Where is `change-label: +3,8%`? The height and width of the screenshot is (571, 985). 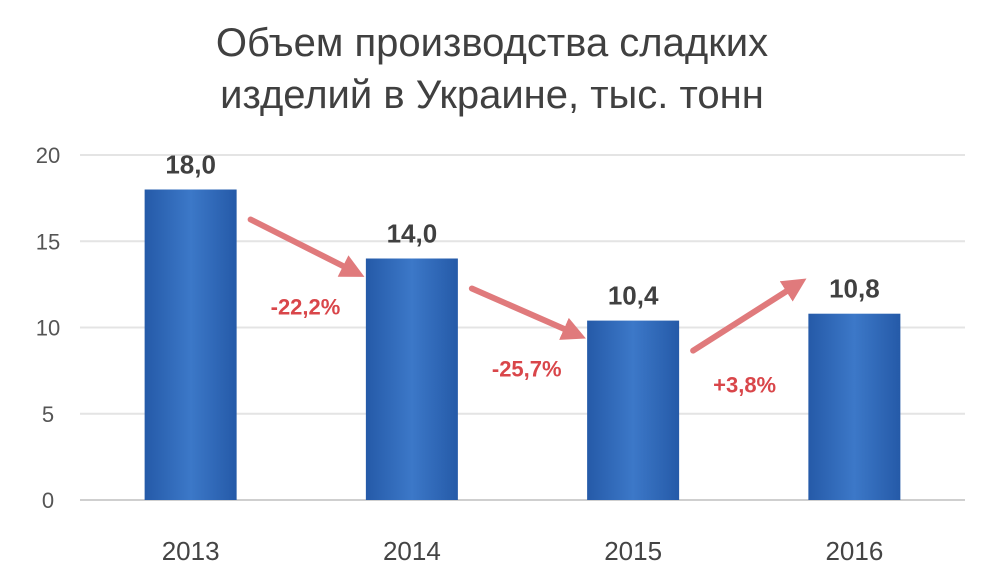 change-label: +3,8% is located at coordinates (744, 385).